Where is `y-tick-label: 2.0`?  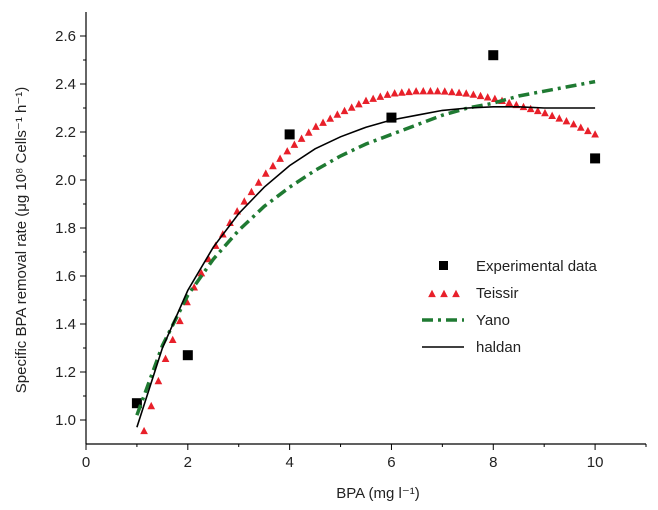 y-tick-label: 2.0 is located at coordinates (65, 180).